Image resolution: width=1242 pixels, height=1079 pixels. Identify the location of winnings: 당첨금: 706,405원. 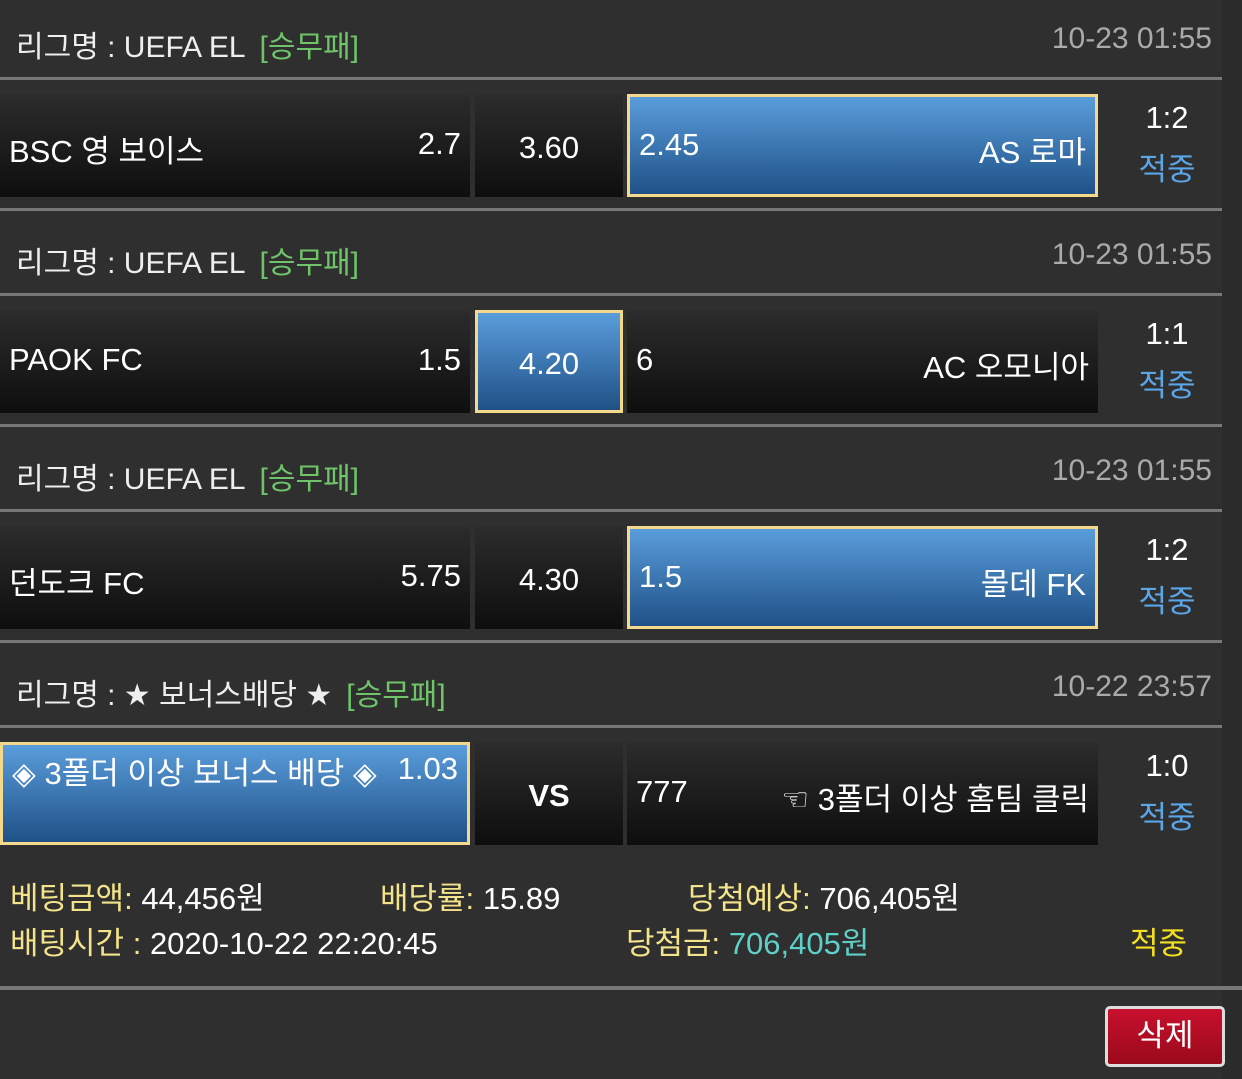
(747, 940).